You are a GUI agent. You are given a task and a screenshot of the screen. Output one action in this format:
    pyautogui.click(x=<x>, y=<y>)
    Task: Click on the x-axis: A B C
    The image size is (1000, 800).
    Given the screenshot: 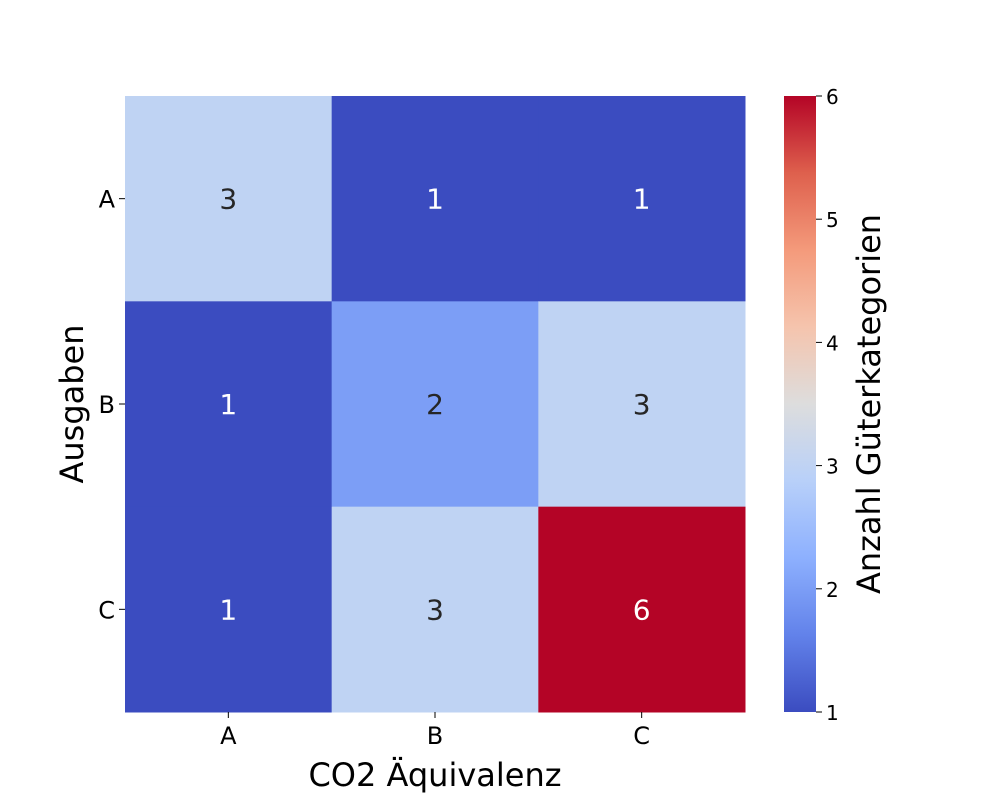 What is the action you would take?
    pyautogui.click(x=435, y=731)
    